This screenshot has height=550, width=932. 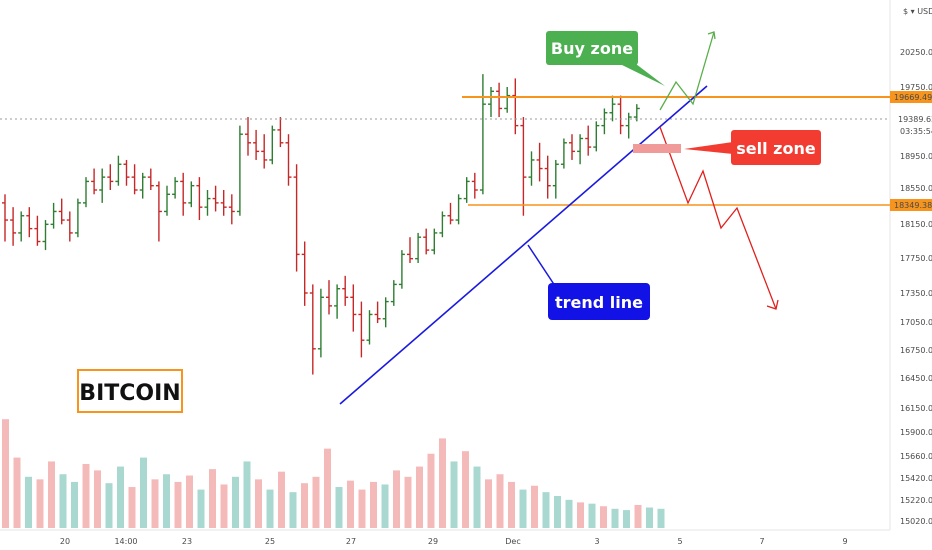 I want to click on y-tick-label: 18150.00, so click(x=916, y=224).